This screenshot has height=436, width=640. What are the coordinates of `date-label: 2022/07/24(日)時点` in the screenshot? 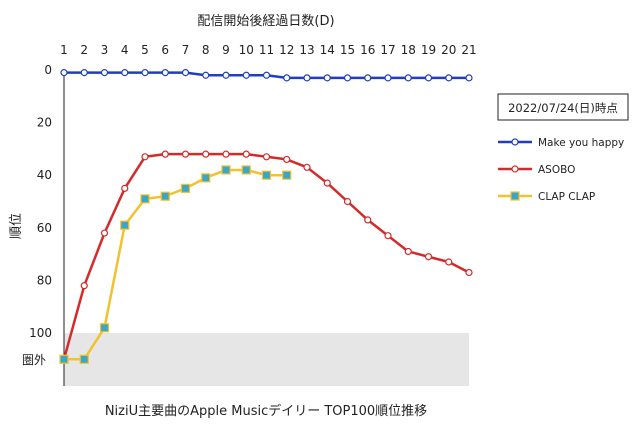 It's located at (563, 108).